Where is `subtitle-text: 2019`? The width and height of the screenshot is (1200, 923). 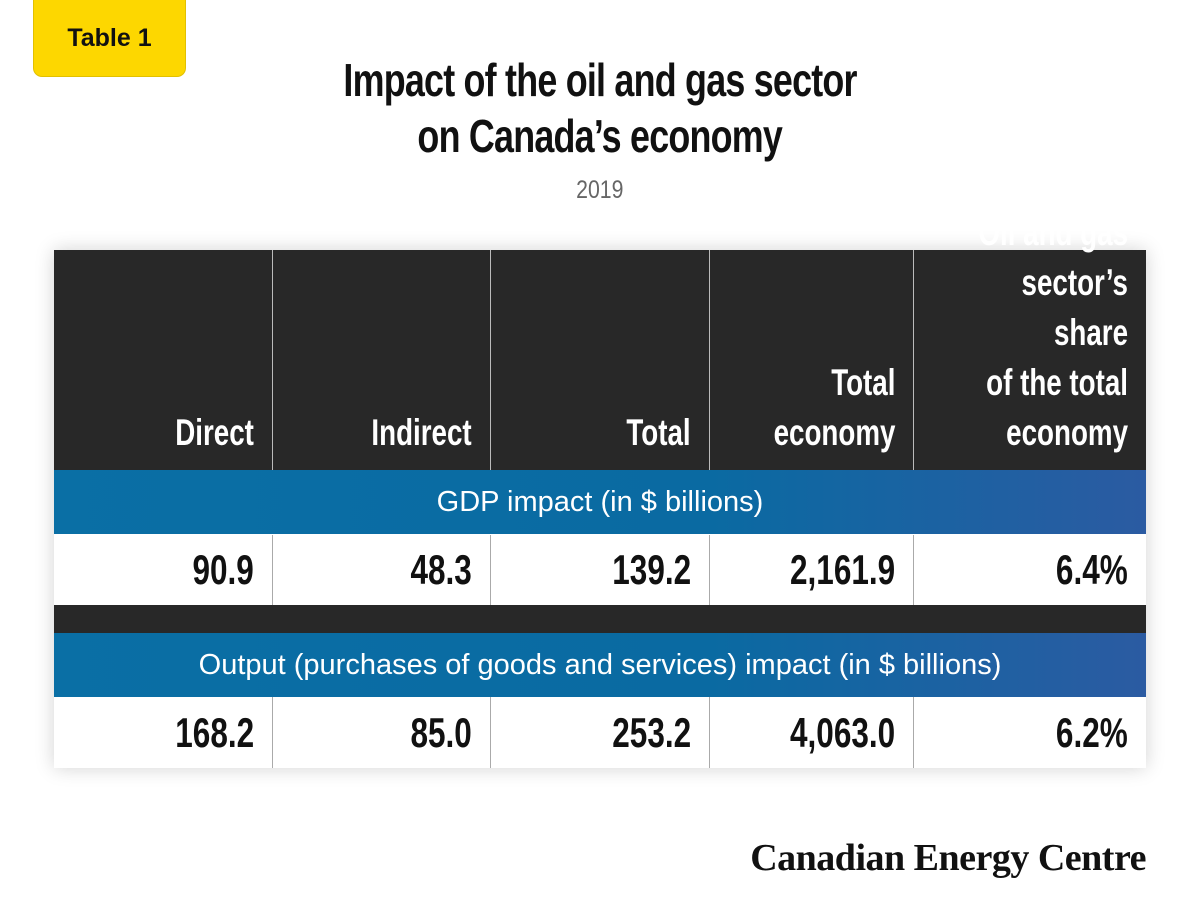 subtitle-text: 2019 is located at coordinates (600, 190).